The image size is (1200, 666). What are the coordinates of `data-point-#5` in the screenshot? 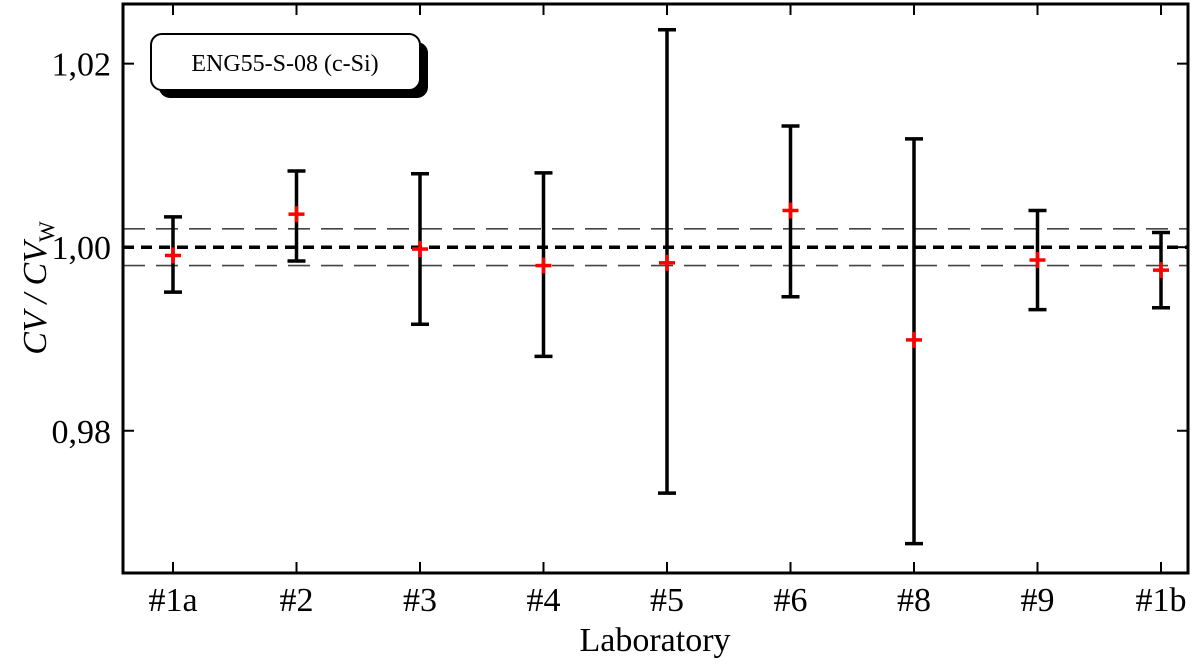 It's located at (667, 262).